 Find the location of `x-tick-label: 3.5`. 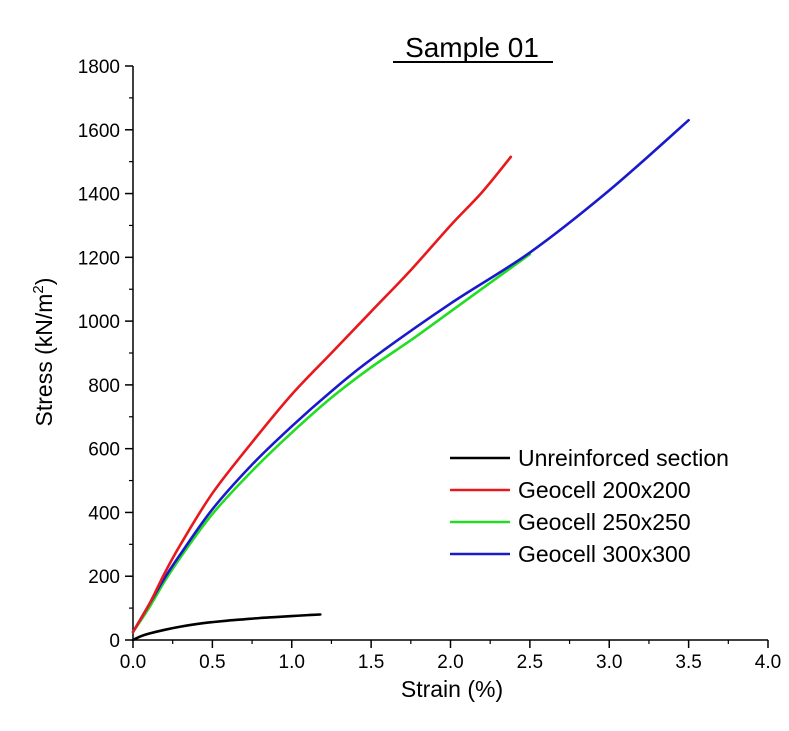

x-tick-label: 3.5 is located at coordinates (688, 662).